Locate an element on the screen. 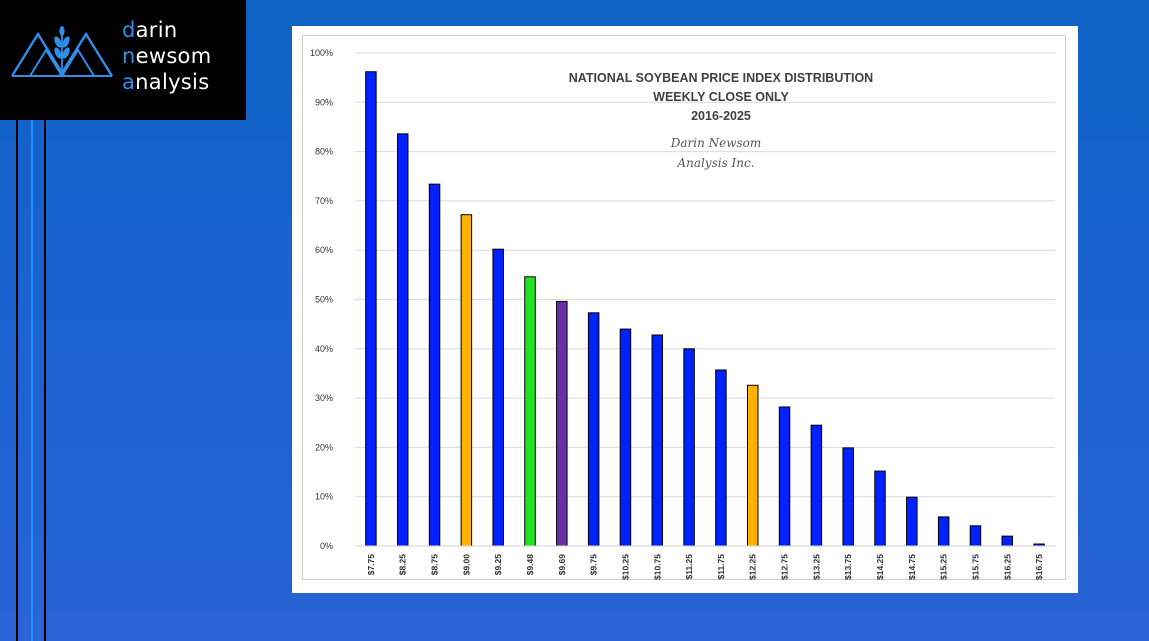 The width and height of the screenshot is (1149, 641). y-tick-label: 70% is located at coordinates (324, 201).